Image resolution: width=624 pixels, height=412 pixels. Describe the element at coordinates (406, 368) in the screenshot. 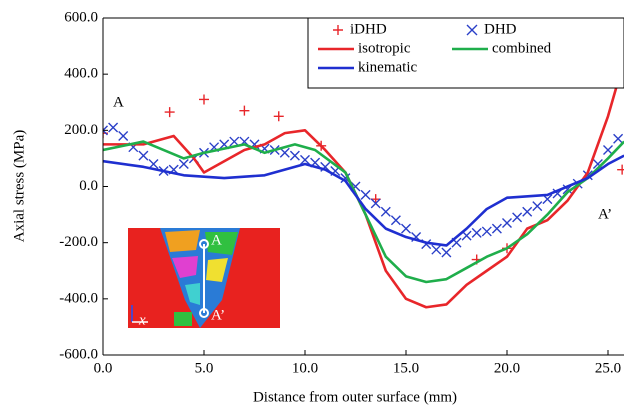

I see `x-tick-label: 15.0` at that location.